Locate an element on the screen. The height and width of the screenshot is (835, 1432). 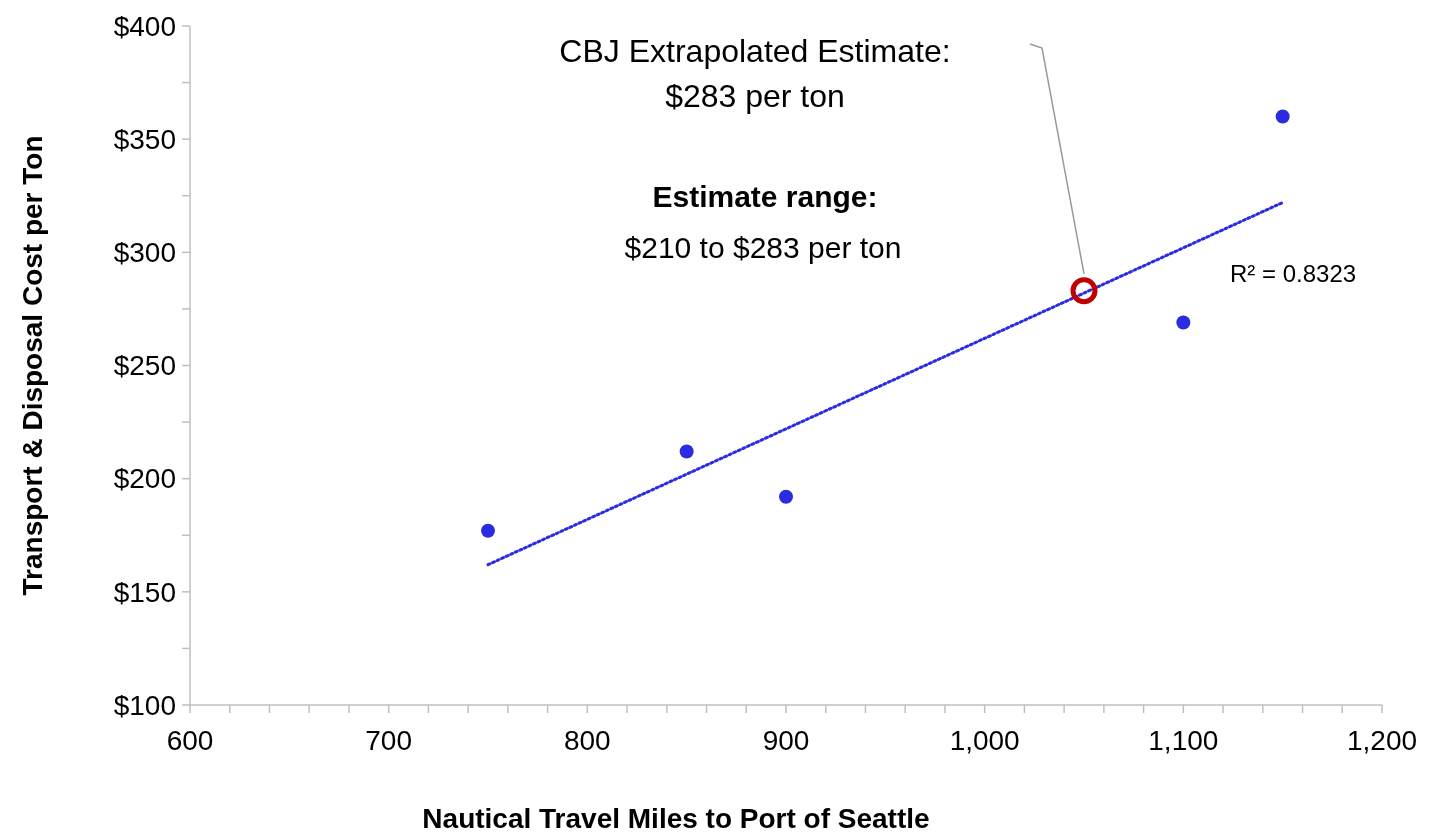
x-tick-label: 900 is located at coordinates (786, 740).